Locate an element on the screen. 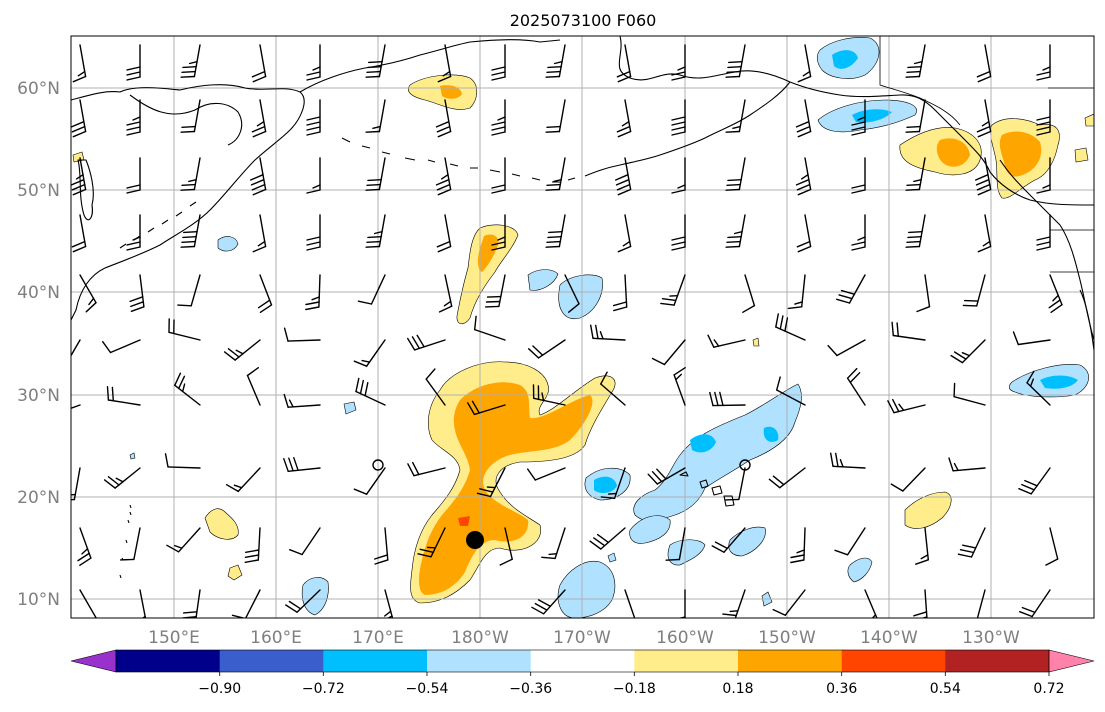  coastline-marianas is located at coordinates (125, 541).